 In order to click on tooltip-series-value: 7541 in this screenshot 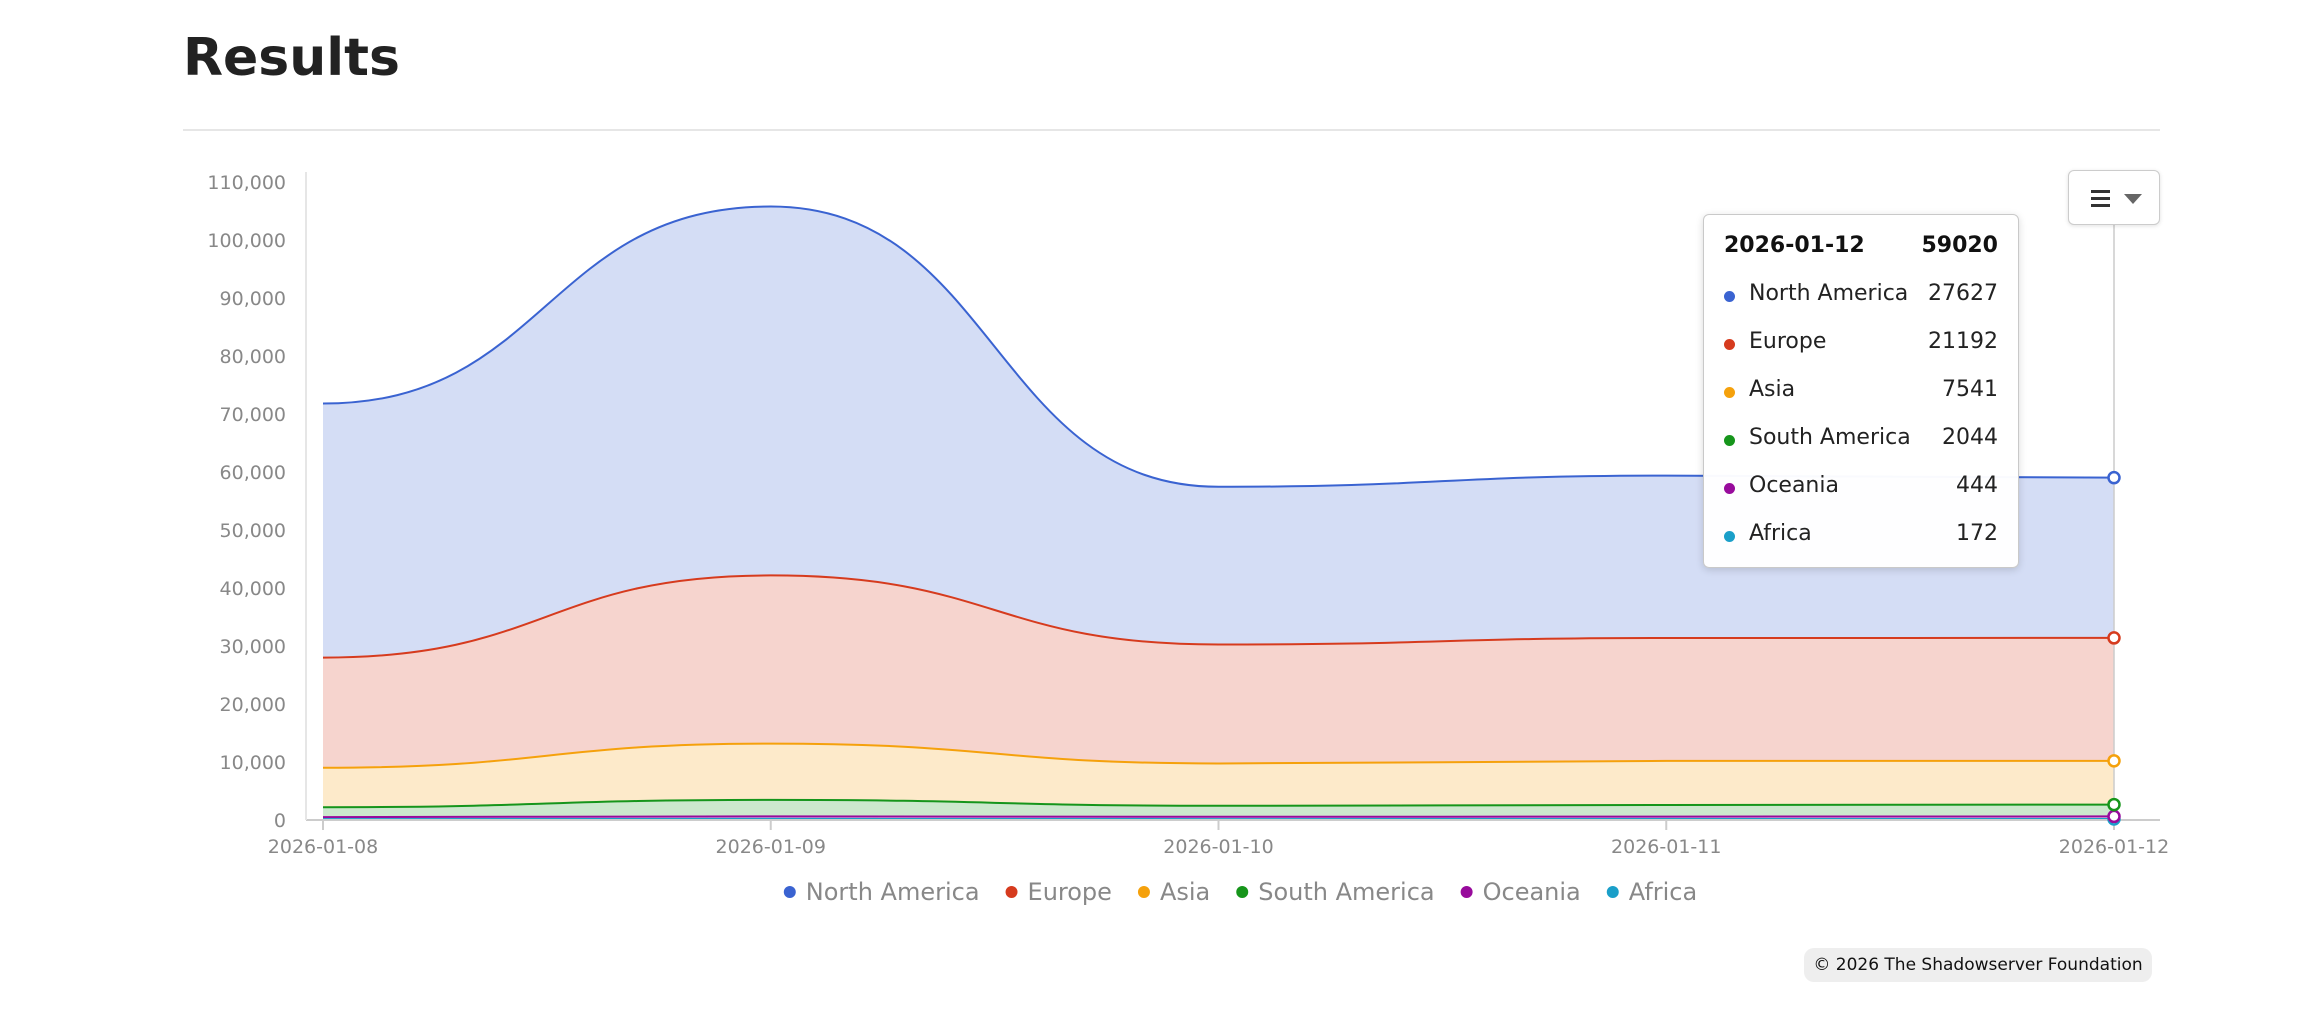, I will do `click(1970, 389)`.